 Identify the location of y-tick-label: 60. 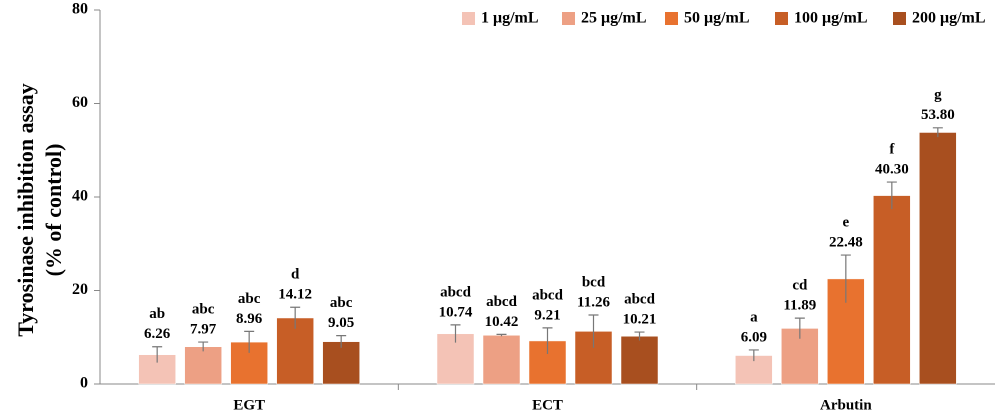
(80, 102).